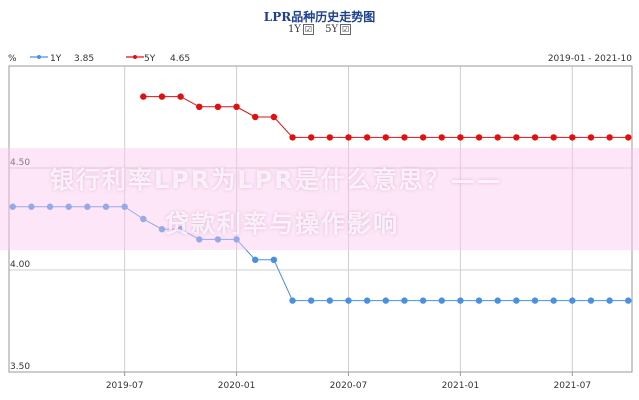 Image resolution: width=639 pixels, height=400 pixels. I want to click on series-toggles: 1Y ☑ 5Y ☑, so click(319, 29).